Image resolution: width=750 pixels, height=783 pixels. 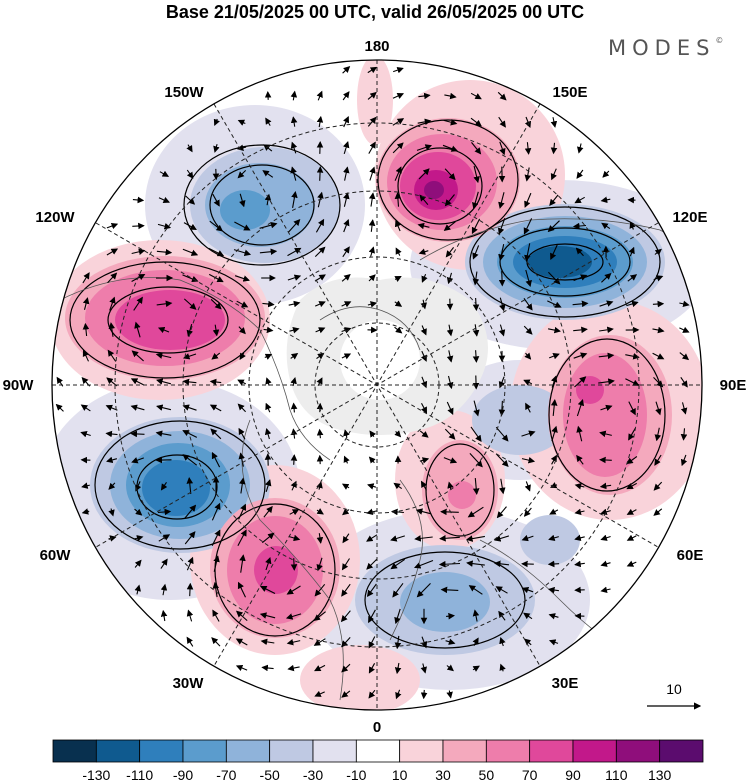 I want to click on anomaly-center-positive-160e, so click(x=448, y=180).